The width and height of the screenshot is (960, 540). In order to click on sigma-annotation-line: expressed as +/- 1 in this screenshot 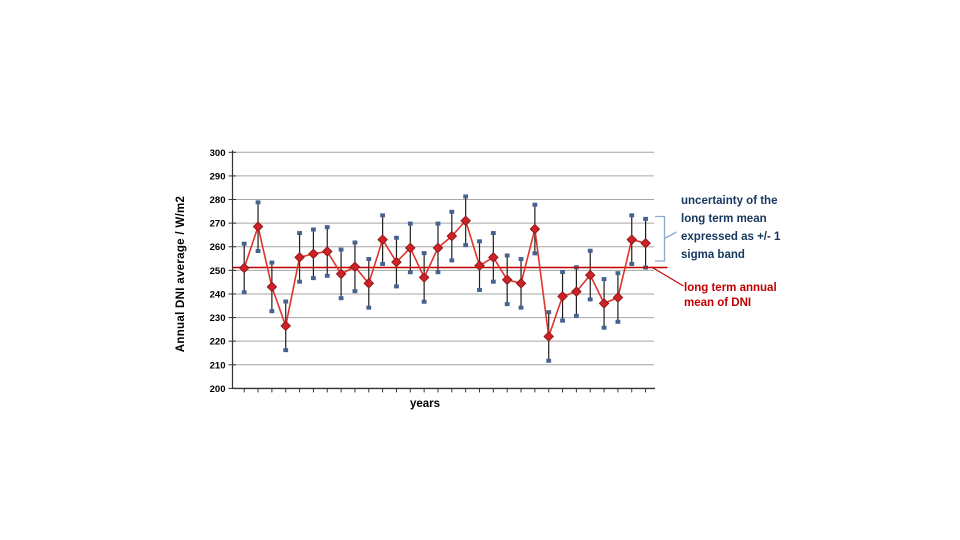, I will do `click(731, 237)`.